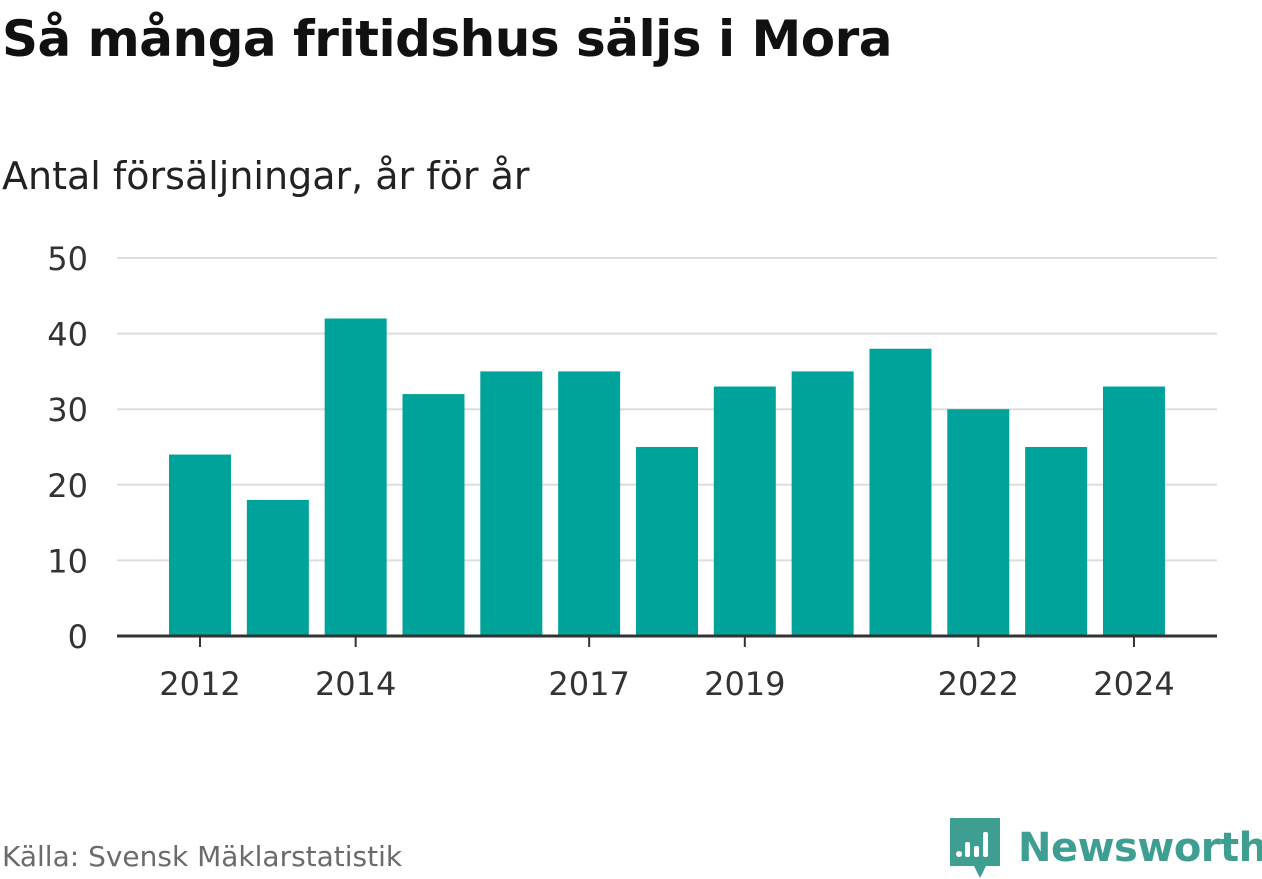 This screenshot has width=1262, height=879. What do you see at coordinates (1133, 684) in the screenshot?
I see `x-tick-label: 2024` at bounding box center [1133, 684].